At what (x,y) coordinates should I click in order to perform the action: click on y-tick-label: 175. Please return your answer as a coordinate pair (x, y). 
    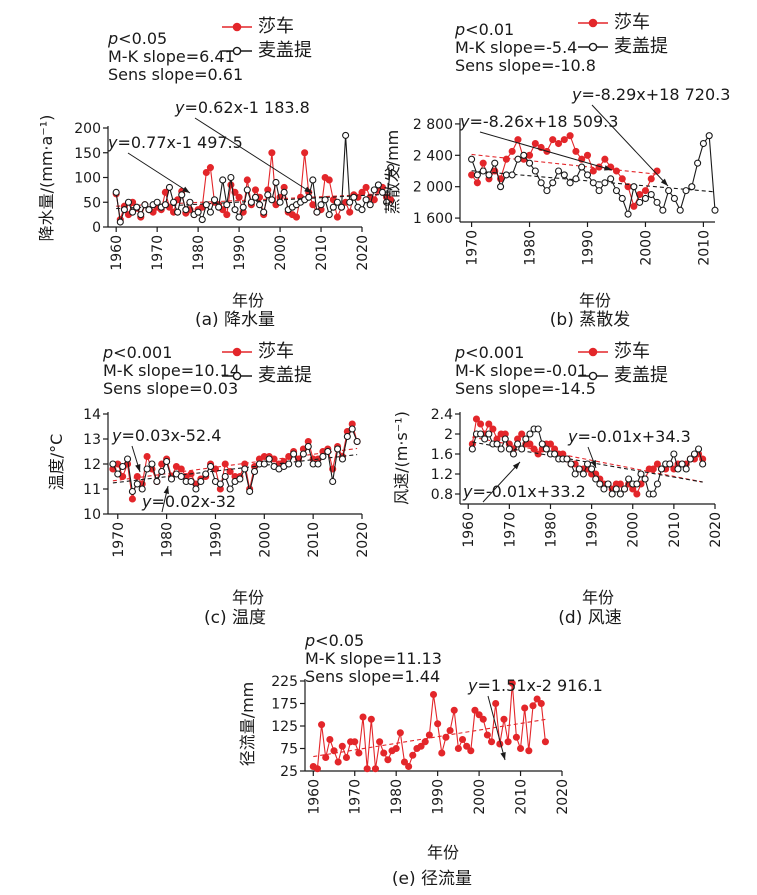
    Looking at the image, I should click on (284, 705).